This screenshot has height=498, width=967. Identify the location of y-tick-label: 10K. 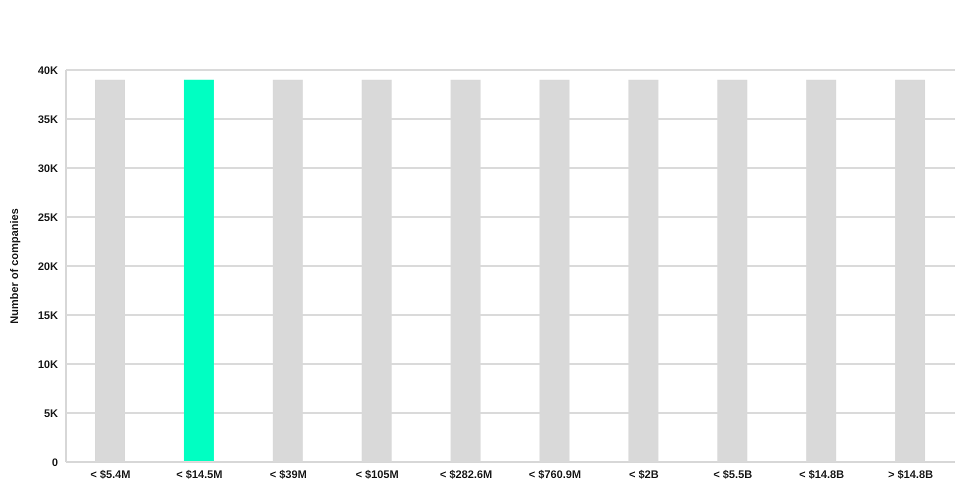
(48, 364).